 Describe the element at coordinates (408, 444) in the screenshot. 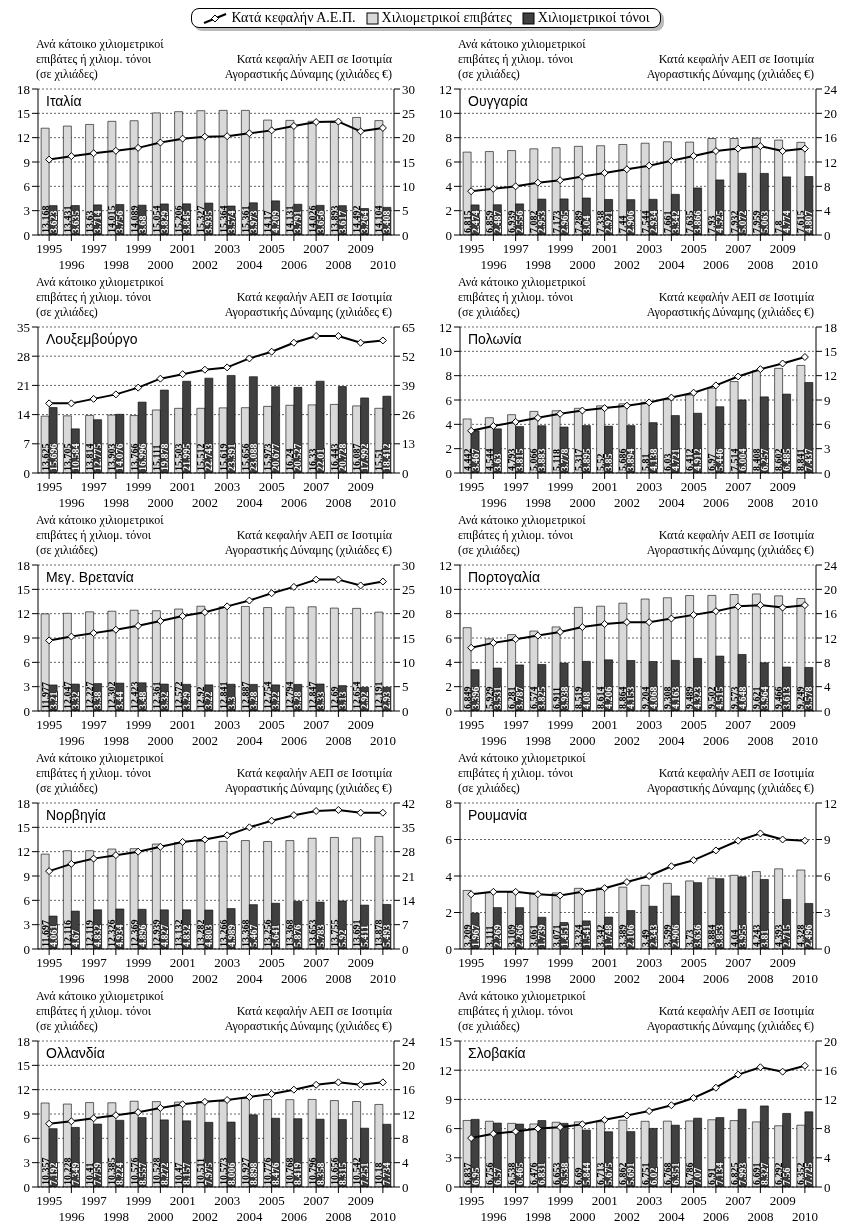

I see `y2-tick-label: 13` at that location.